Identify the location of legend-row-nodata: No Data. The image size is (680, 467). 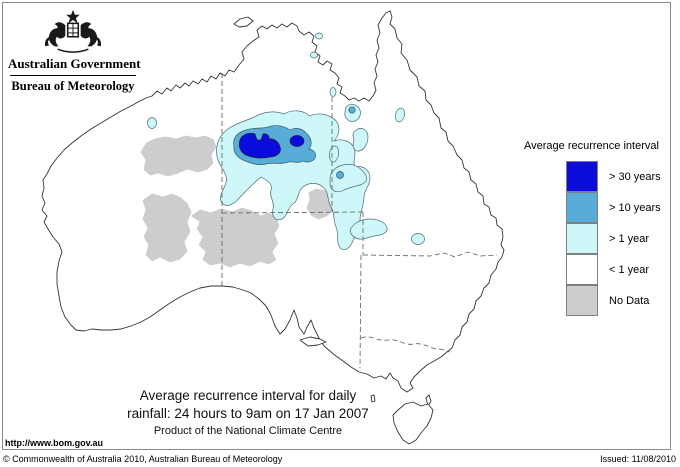
(621, 300).